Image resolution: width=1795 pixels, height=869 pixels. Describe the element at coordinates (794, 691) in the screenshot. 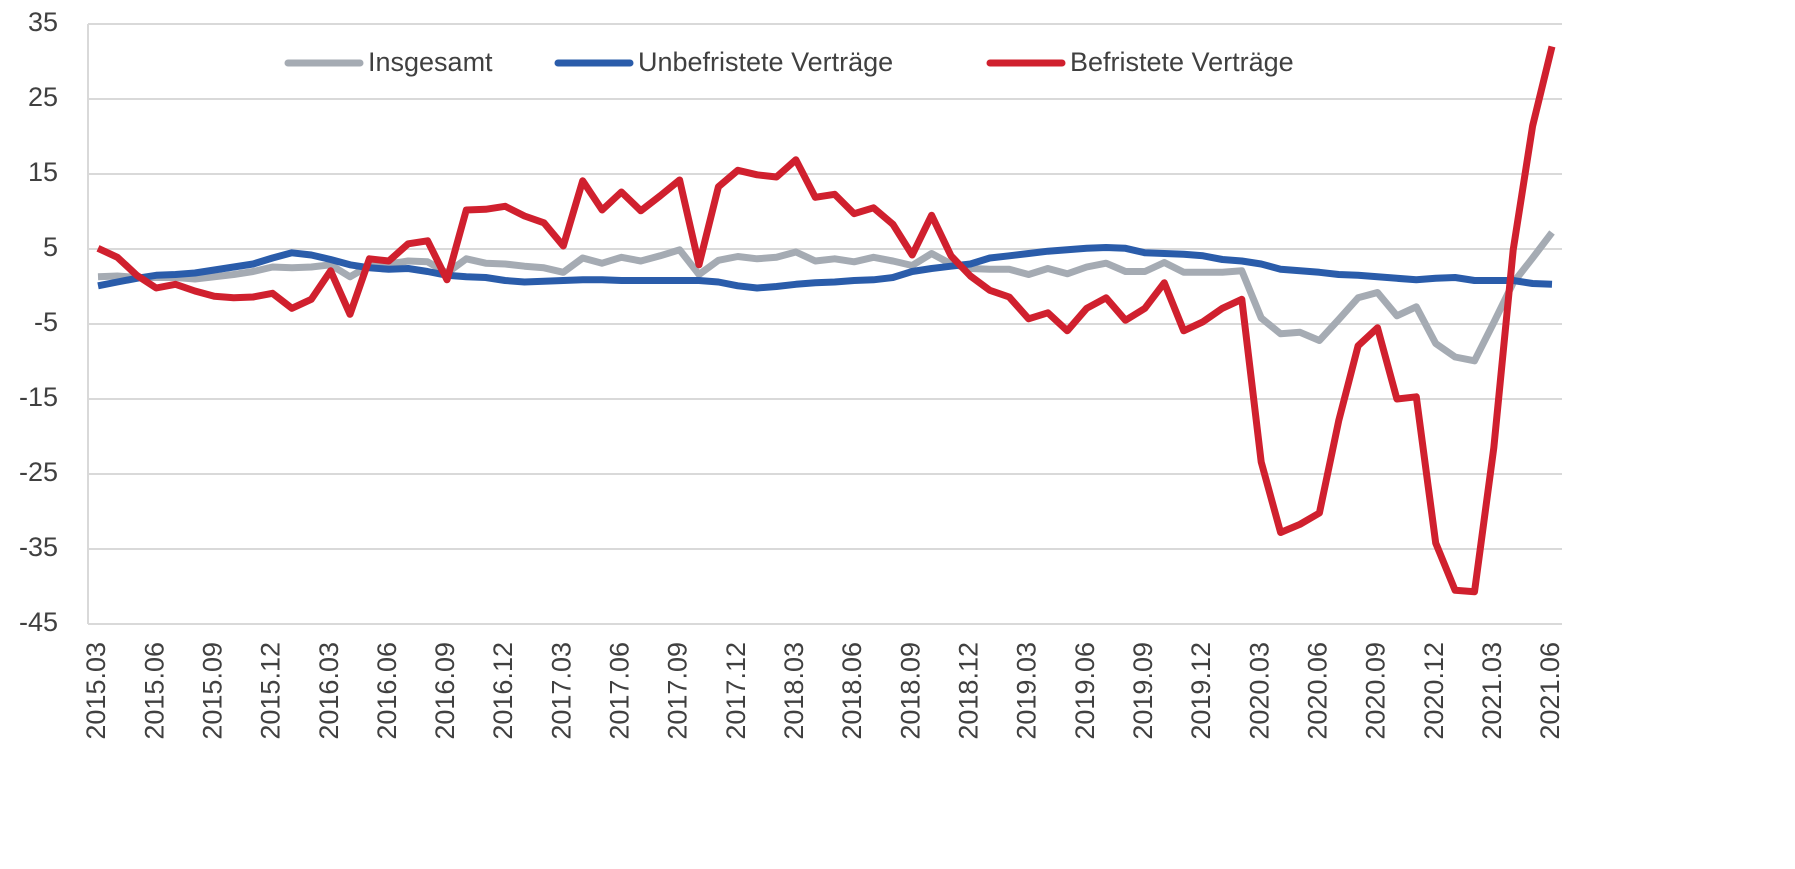

I see `x-tick-label: 2018.03` at that location.